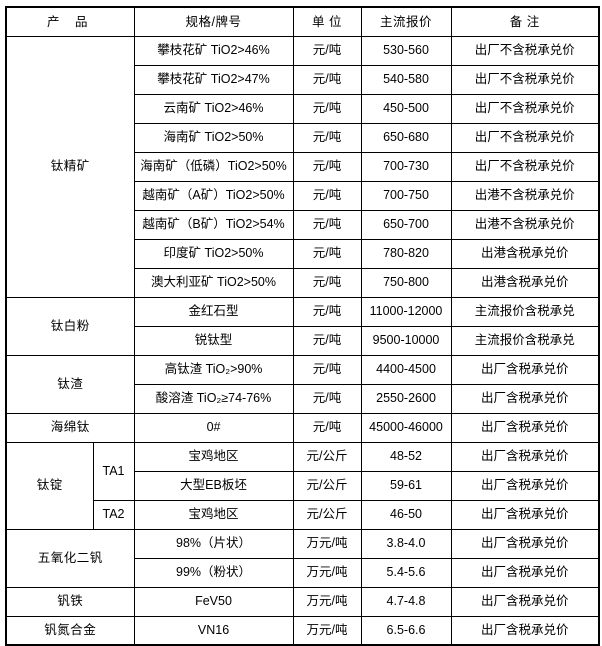 This screenshot has width=602, height=646. I want to click on table-row: 钛白粉 金红石型 元/吨 11000-12000 主流报价含税承兑, so click(302, 326).